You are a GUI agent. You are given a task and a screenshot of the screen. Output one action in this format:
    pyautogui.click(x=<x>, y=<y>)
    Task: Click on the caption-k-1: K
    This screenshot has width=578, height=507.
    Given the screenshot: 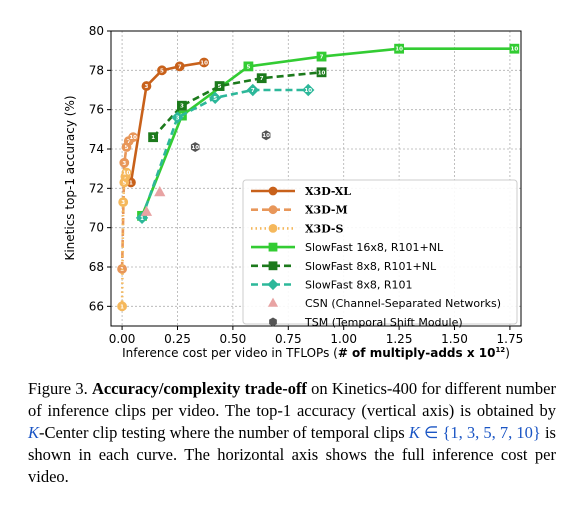 What is the action you would take?
    pyautogui.click(x=34, y=432)
    